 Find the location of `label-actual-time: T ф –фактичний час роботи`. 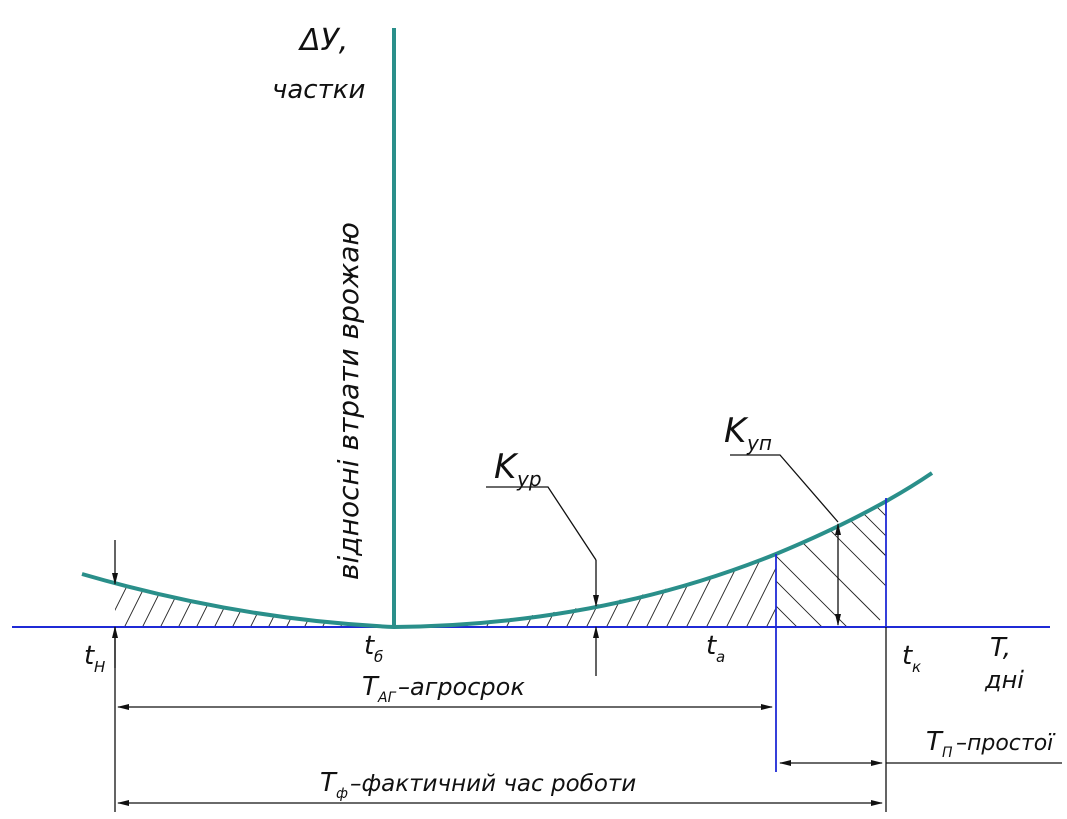

label-actual-time: T ф –фактичний час роботи is located at coordinates (478, 785).